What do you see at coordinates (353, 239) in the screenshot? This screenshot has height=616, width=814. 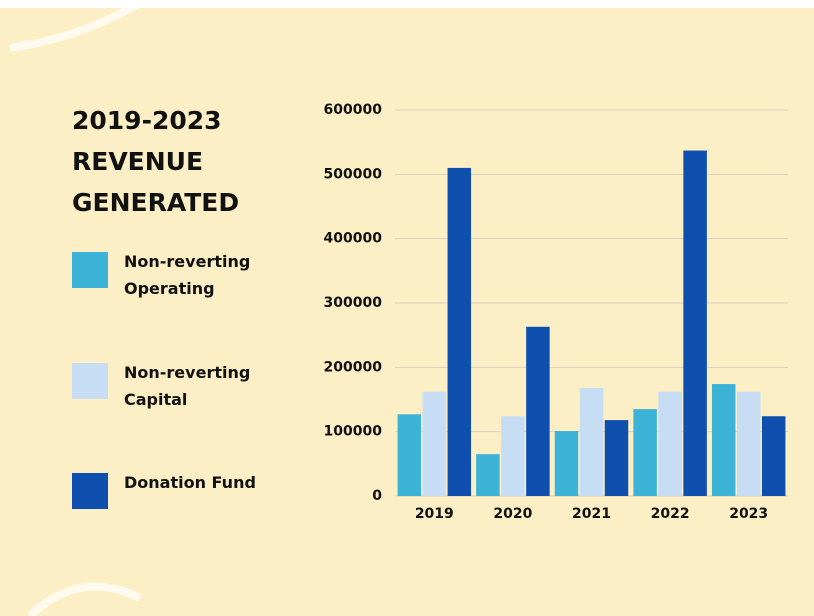 I see `y-tick-label: 400000` at bounding box center [353, 239].